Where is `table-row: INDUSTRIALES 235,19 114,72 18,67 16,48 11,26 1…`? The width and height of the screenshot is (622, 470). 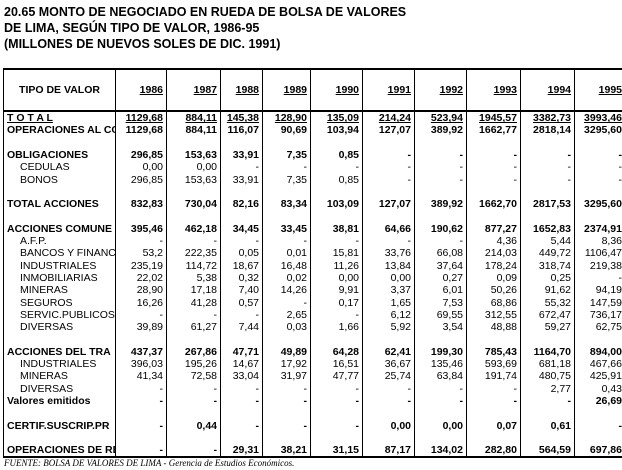
table-row: INDUSTRIALES 235,19 114,72 18,67 16,48 11,26 1… is located at coordinates (312, 265).